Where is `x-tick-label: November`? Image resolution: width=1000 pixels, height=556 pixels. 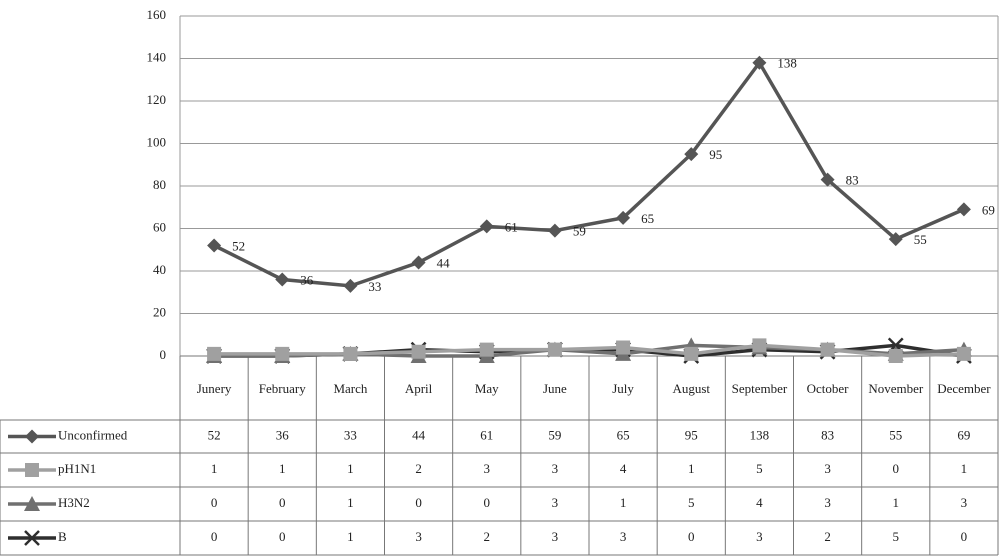
x-tick-label: November is located at coordinates (896, 388).